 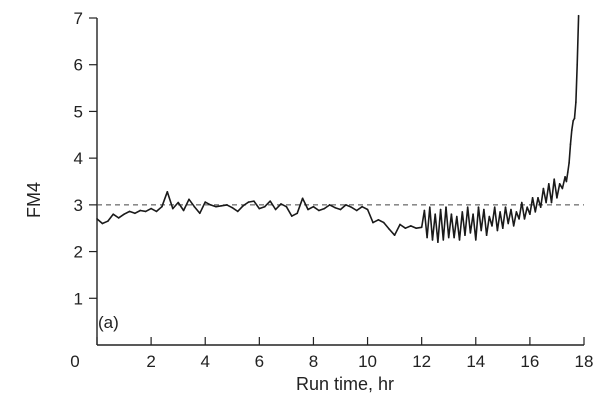 What do you see at coordinates (108, 322) in the screenshot?
I see `panel-label: (a)` at bounding box center [108, 322].